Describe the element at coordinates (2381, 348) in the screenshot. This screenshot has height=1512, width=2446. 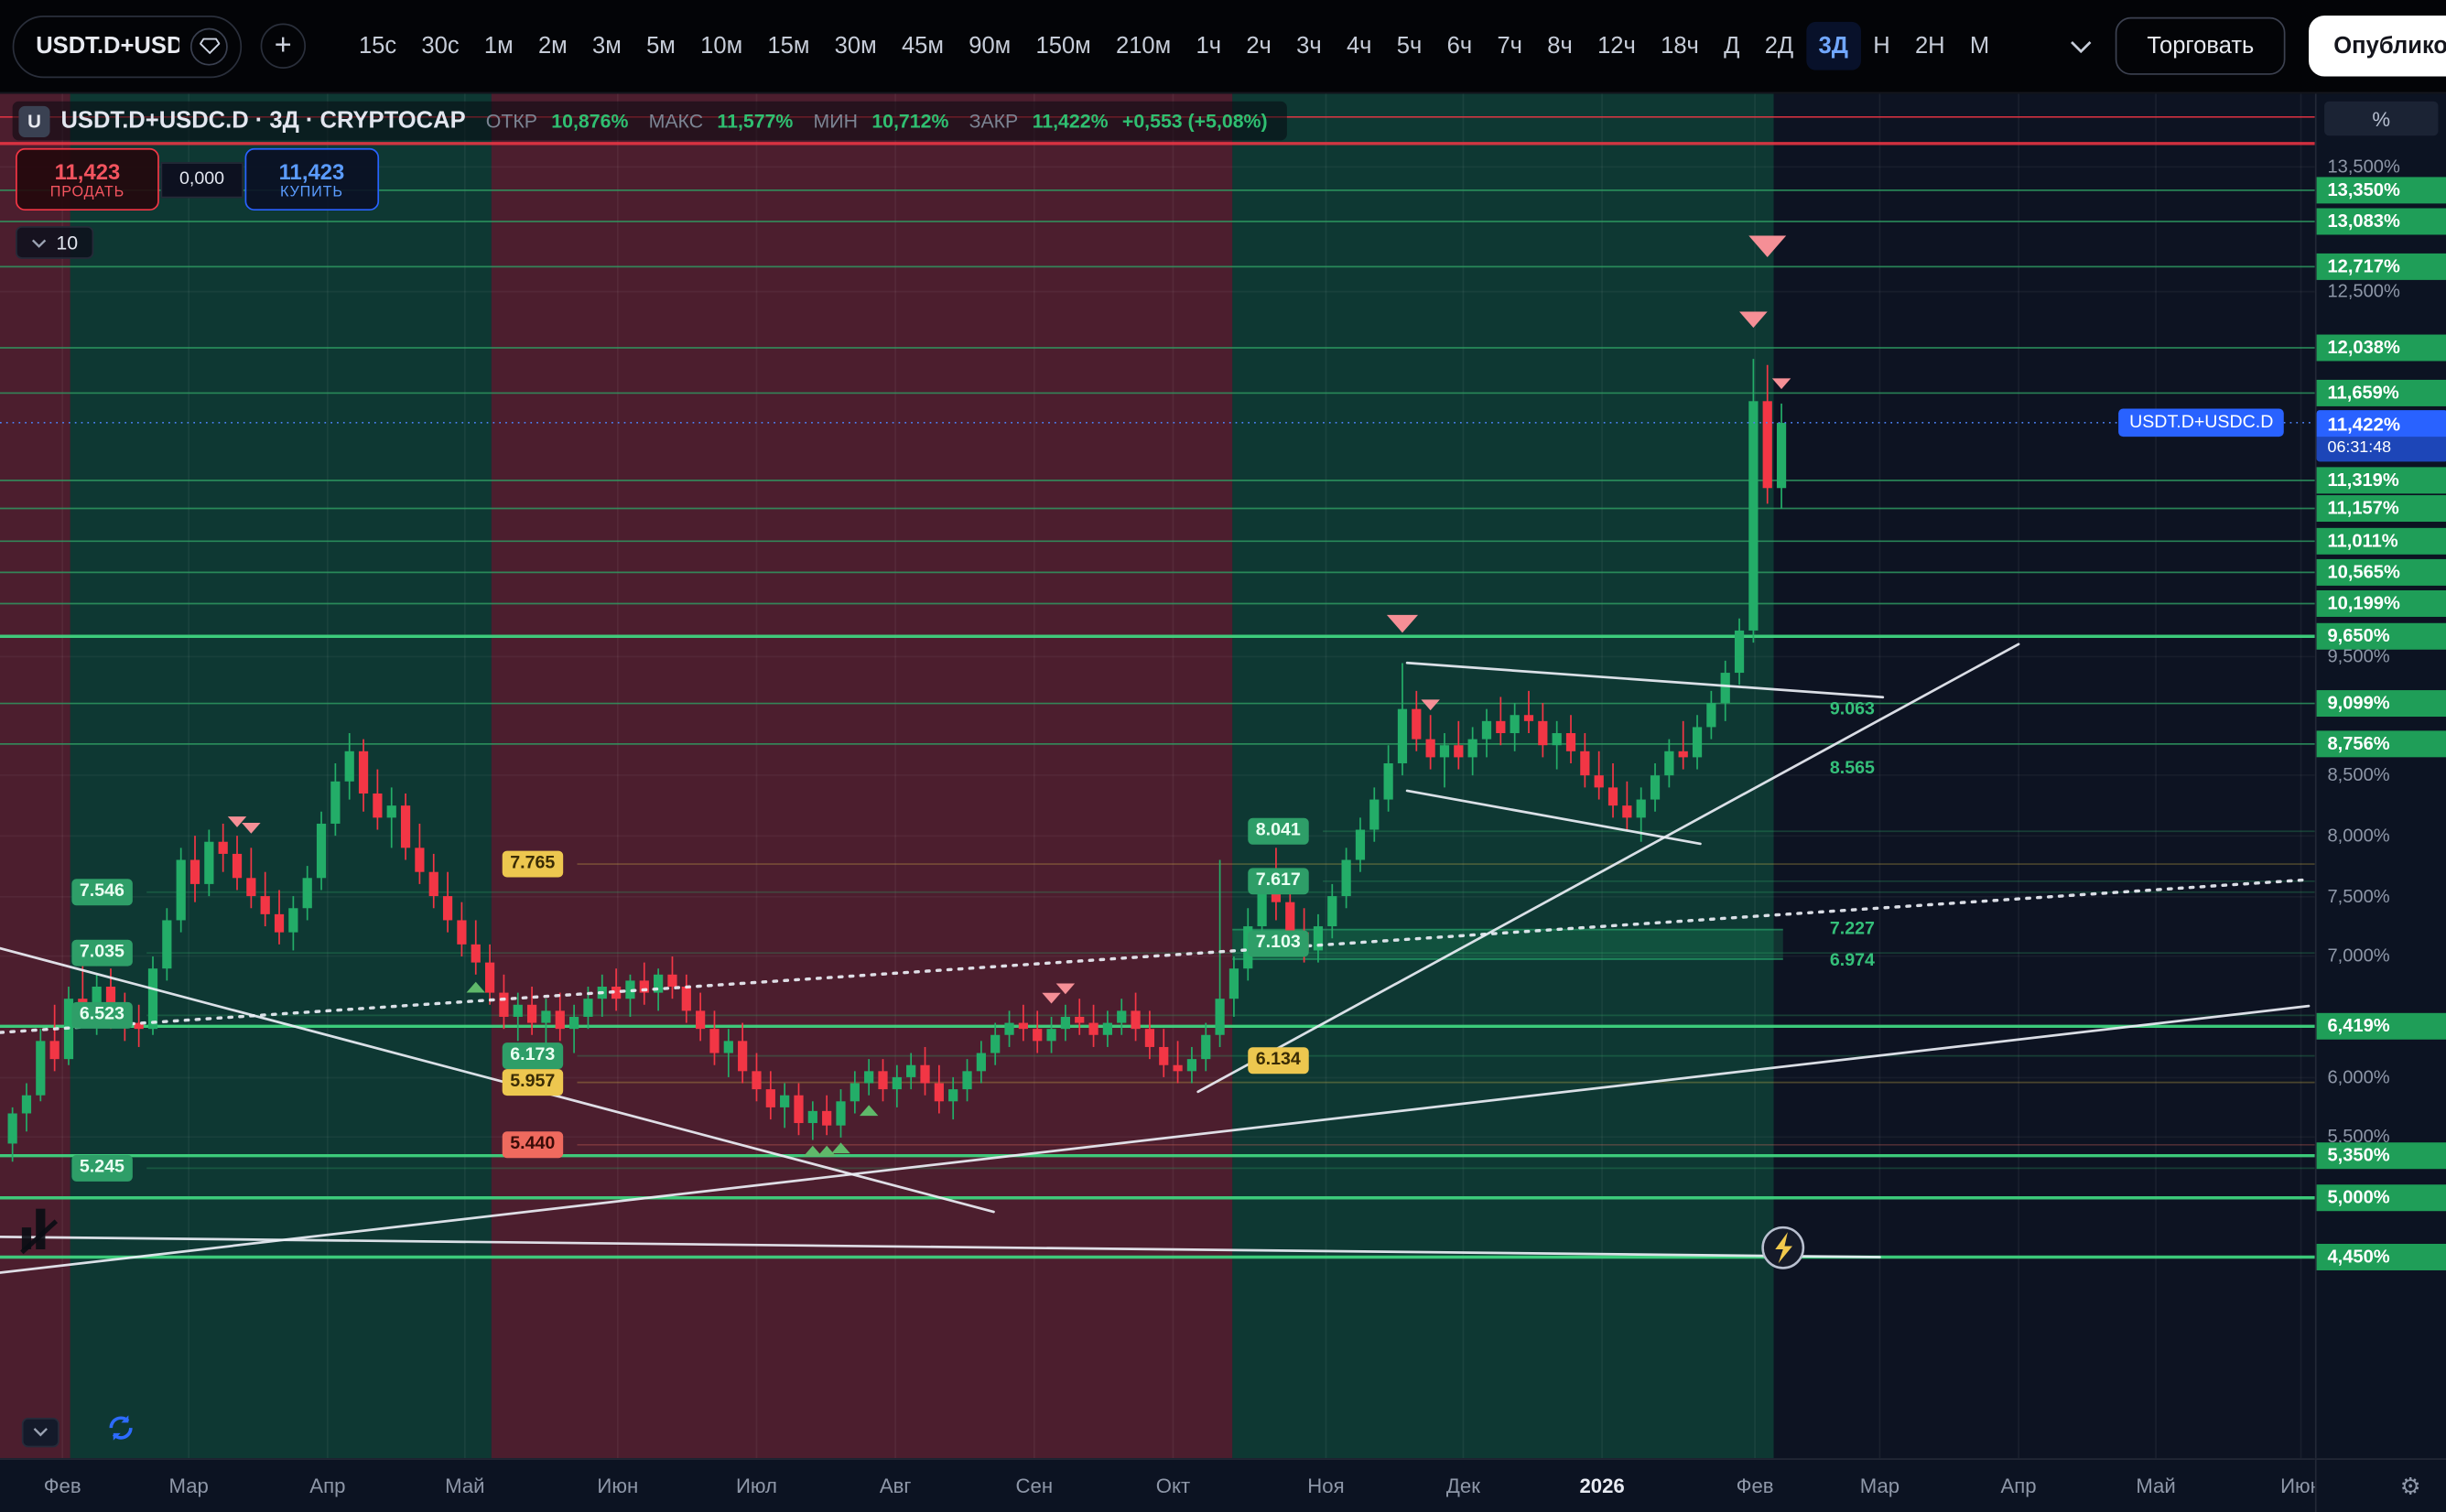
I see `price-axis-label: 12,038%` at that location.